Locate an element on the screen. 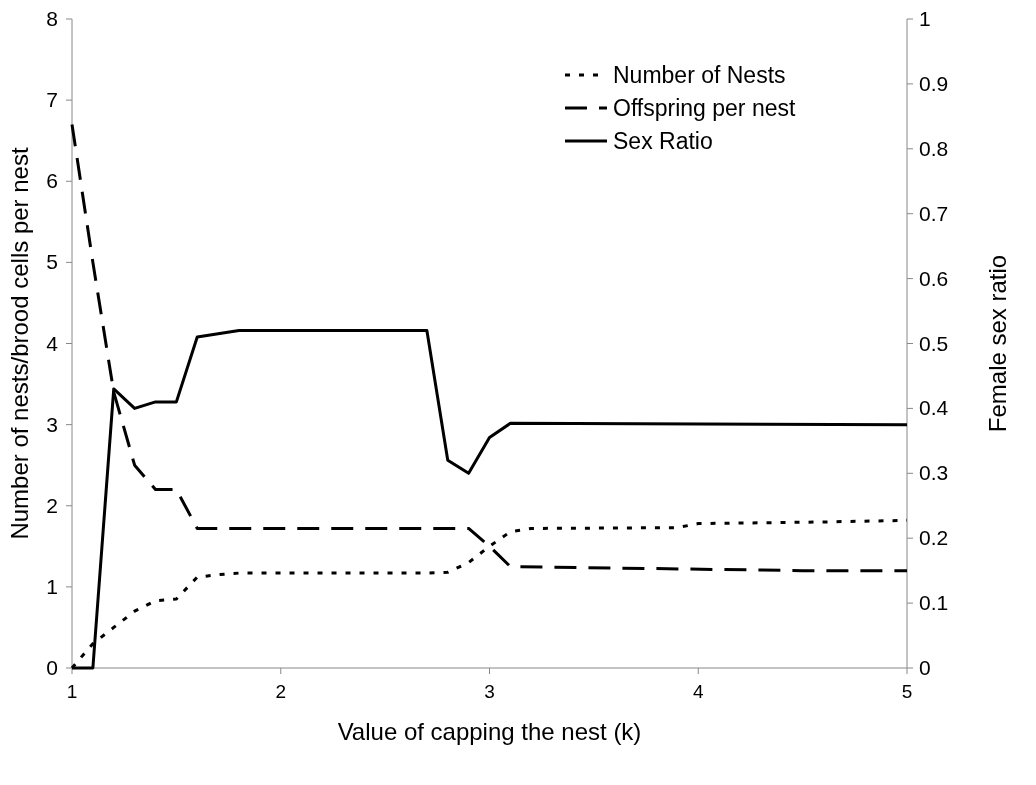  y-tick-label: 3 is located at coordinates (52, 424).